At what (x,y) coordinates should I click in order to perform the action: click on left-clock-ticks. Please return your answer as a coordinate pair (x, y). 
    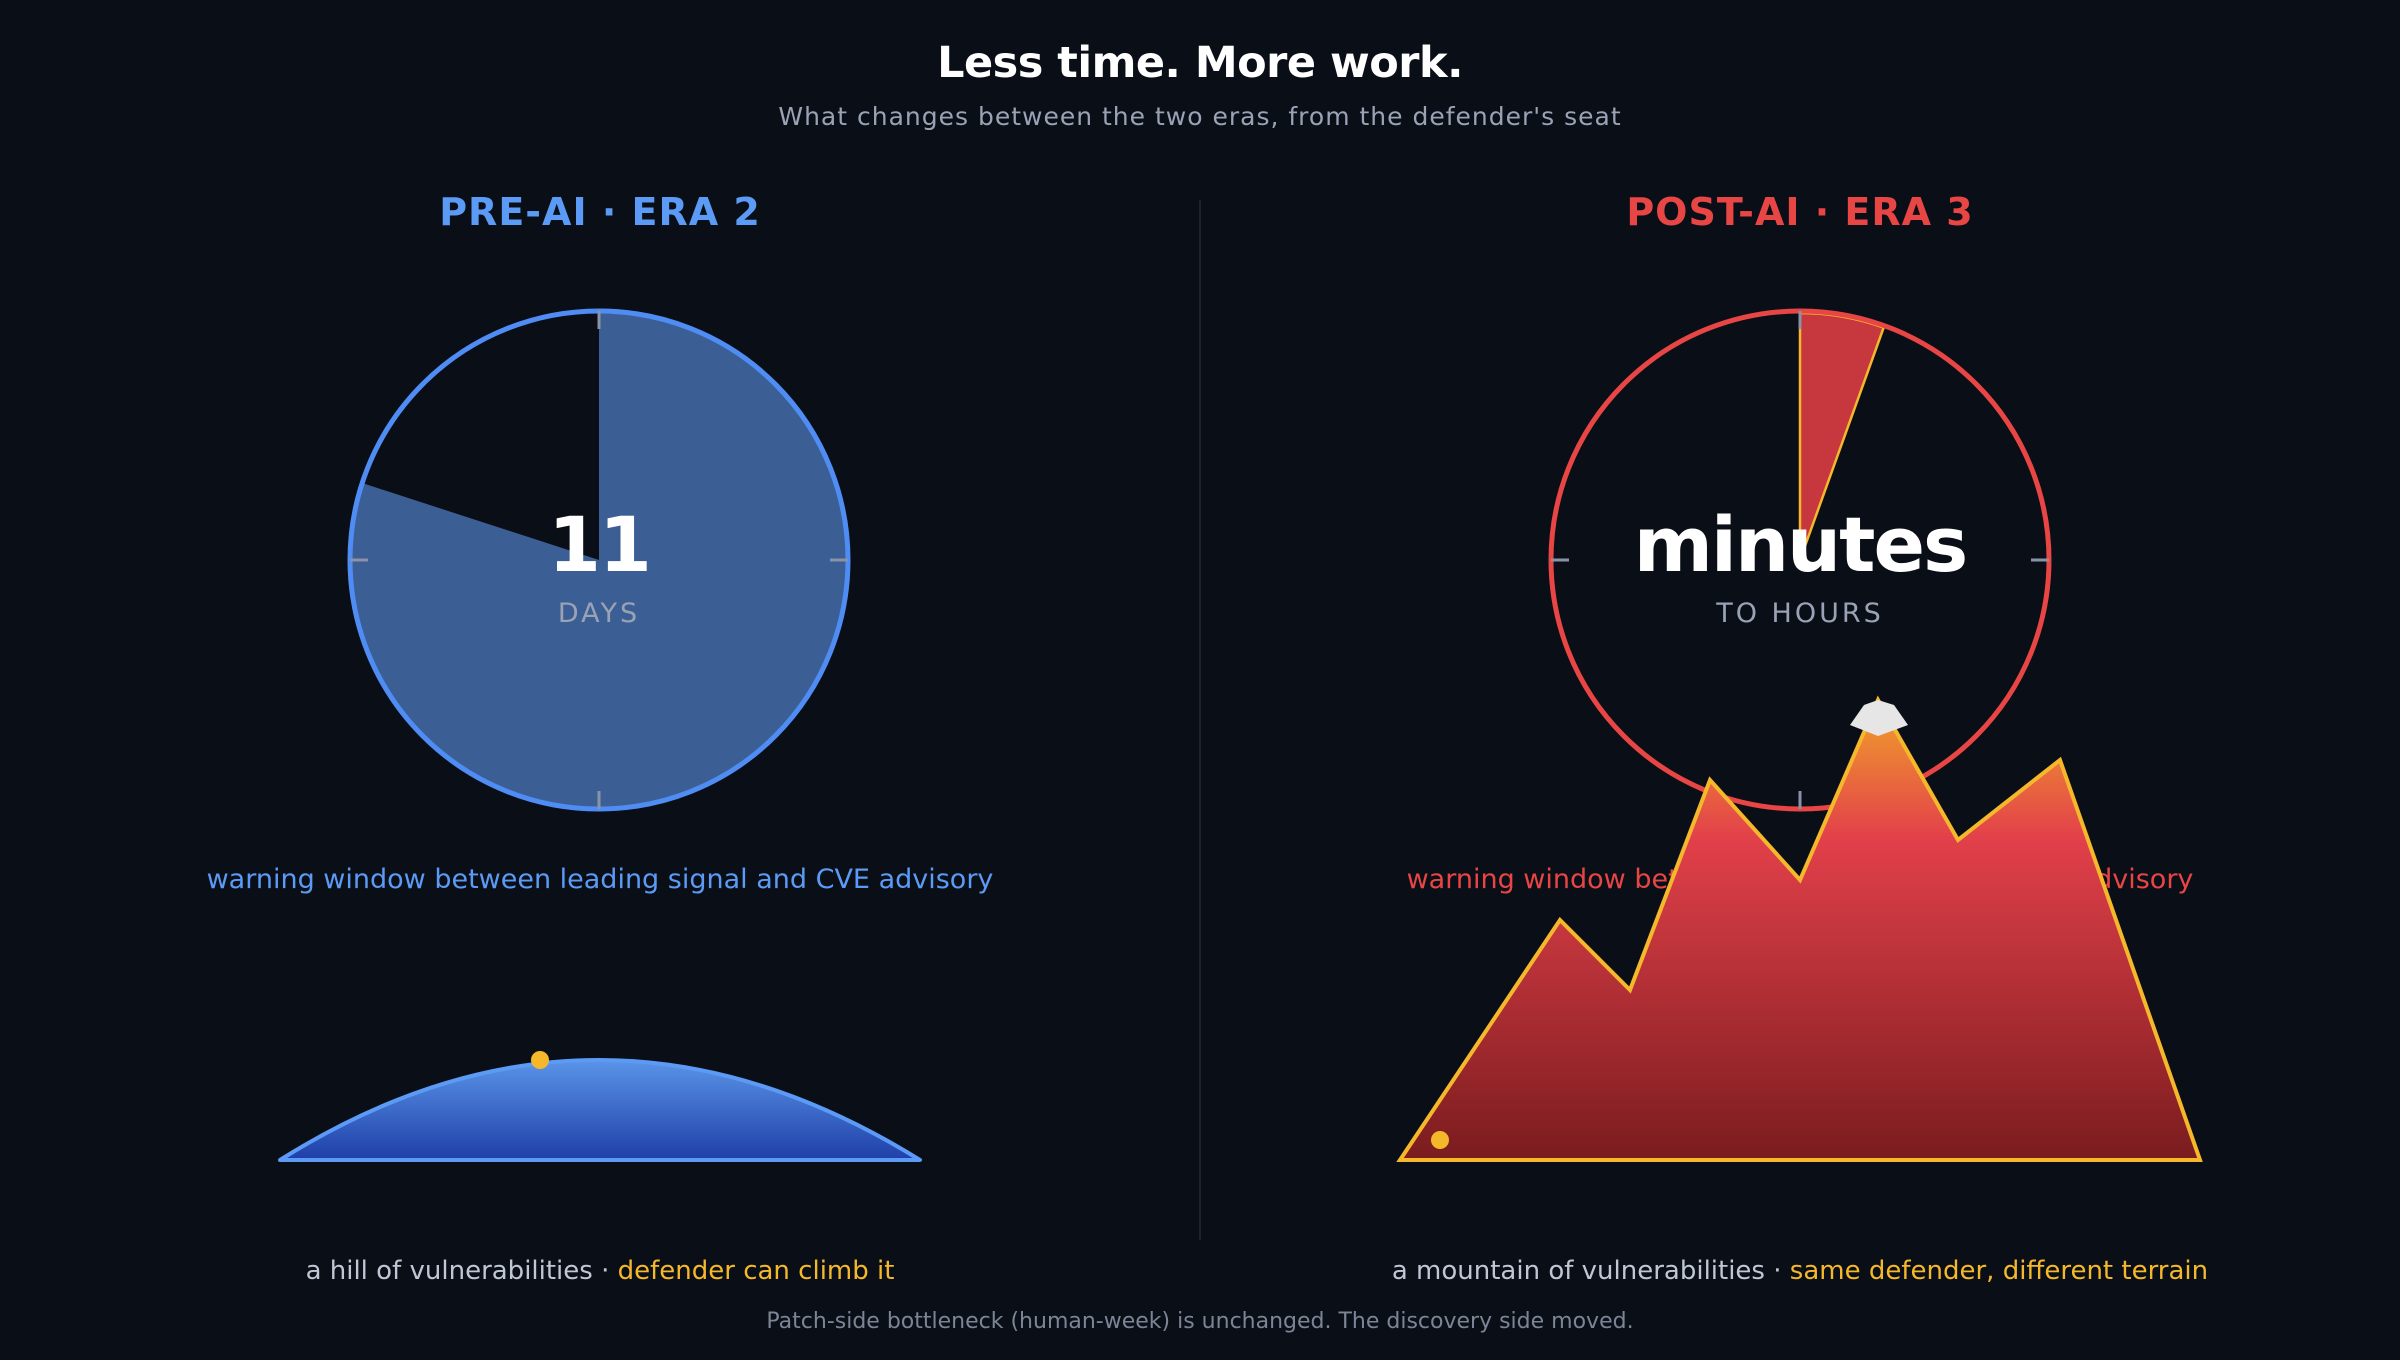
    Looking at the image, I should click on (599, 560).